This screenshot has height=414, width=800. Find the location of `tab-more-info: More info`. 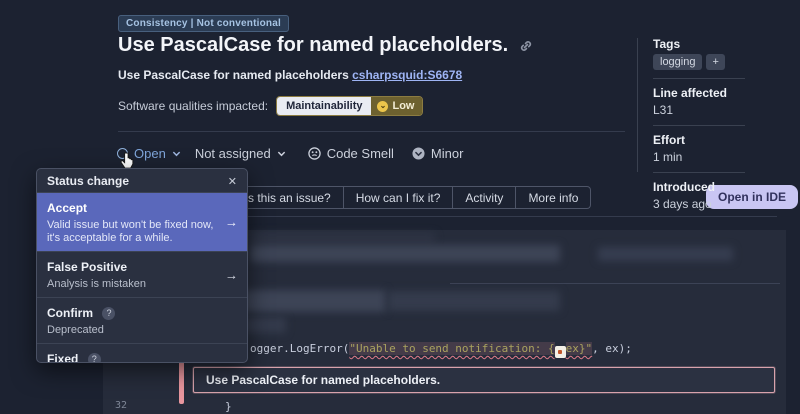

tab-more-info: More info is located at coordinates (554, 197).